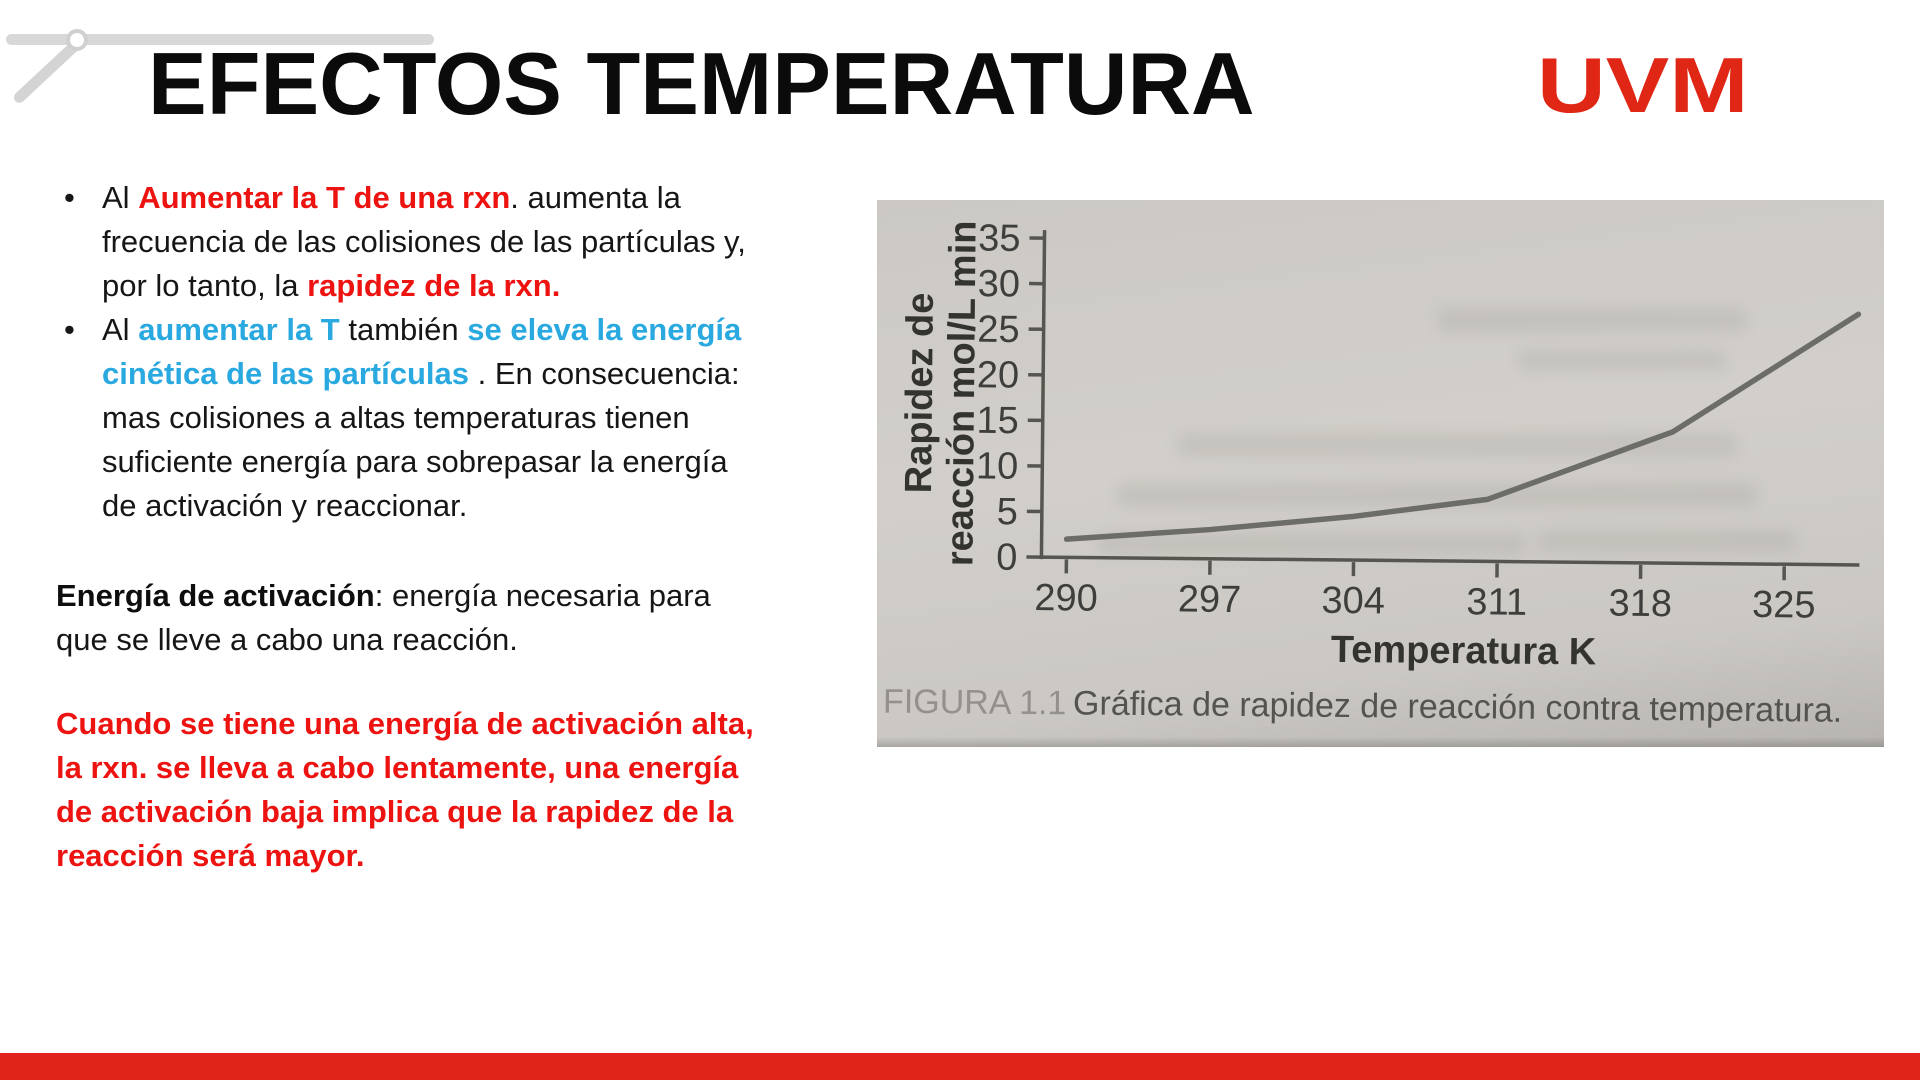 The image size is (1920, 1080). Describe the element at coordinates (961, 393) in the screenshot. I see `svg-text: reacción mol/L min` at that location.